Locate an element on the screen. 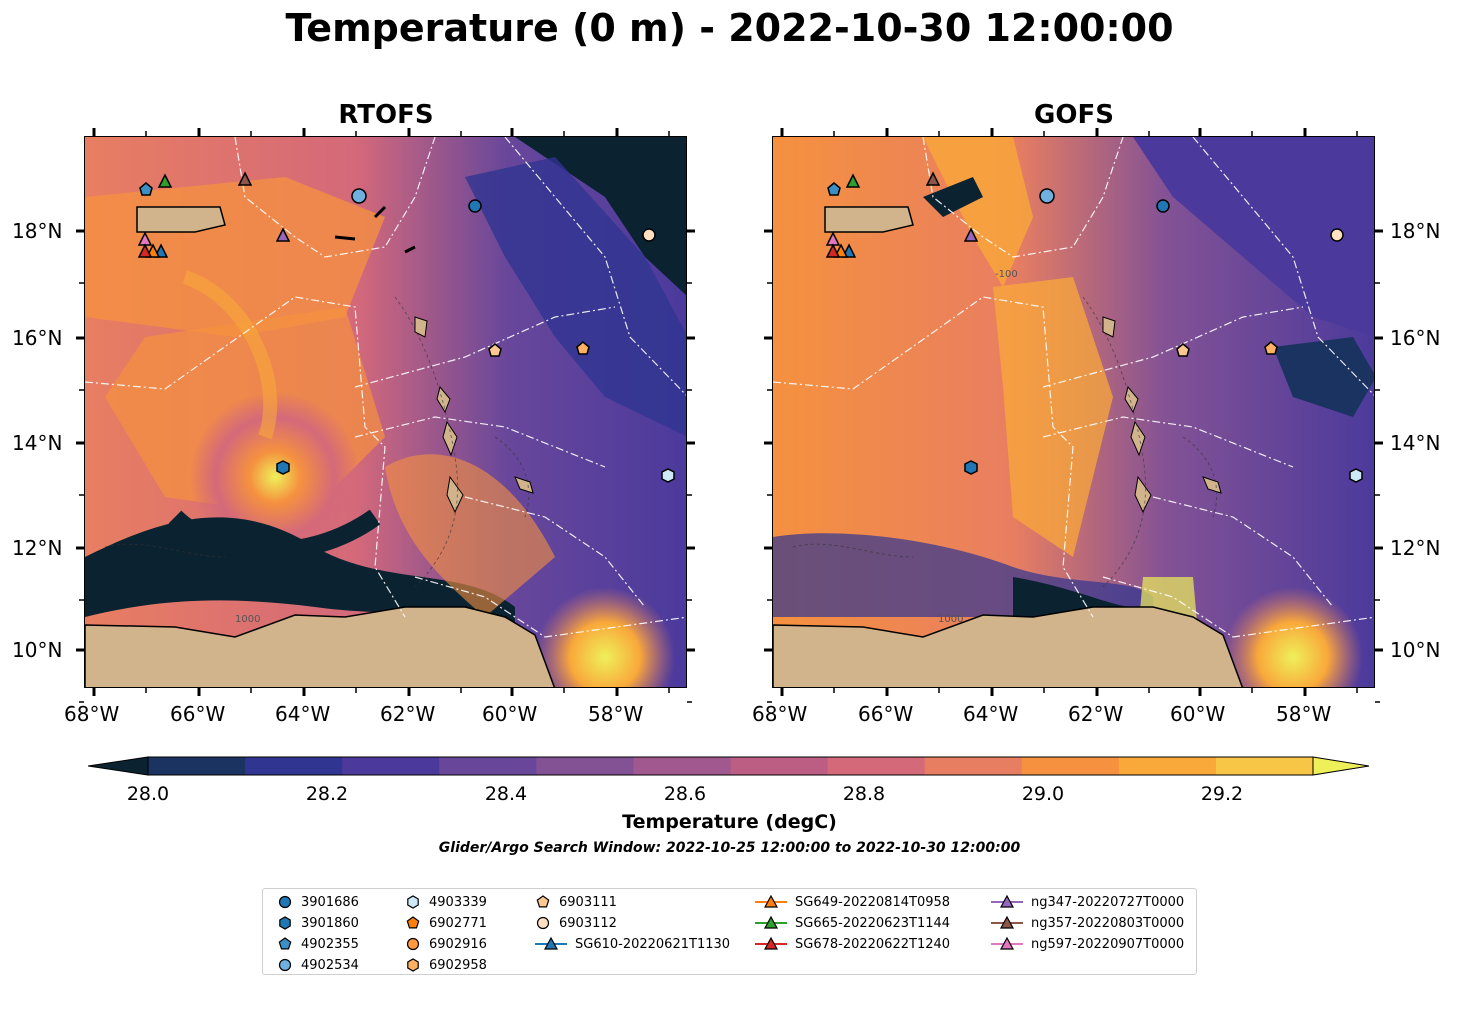 The height and width of the screenshot is (1014, 1459). legend-label: 6903111 is located at coordinates (588, 902).